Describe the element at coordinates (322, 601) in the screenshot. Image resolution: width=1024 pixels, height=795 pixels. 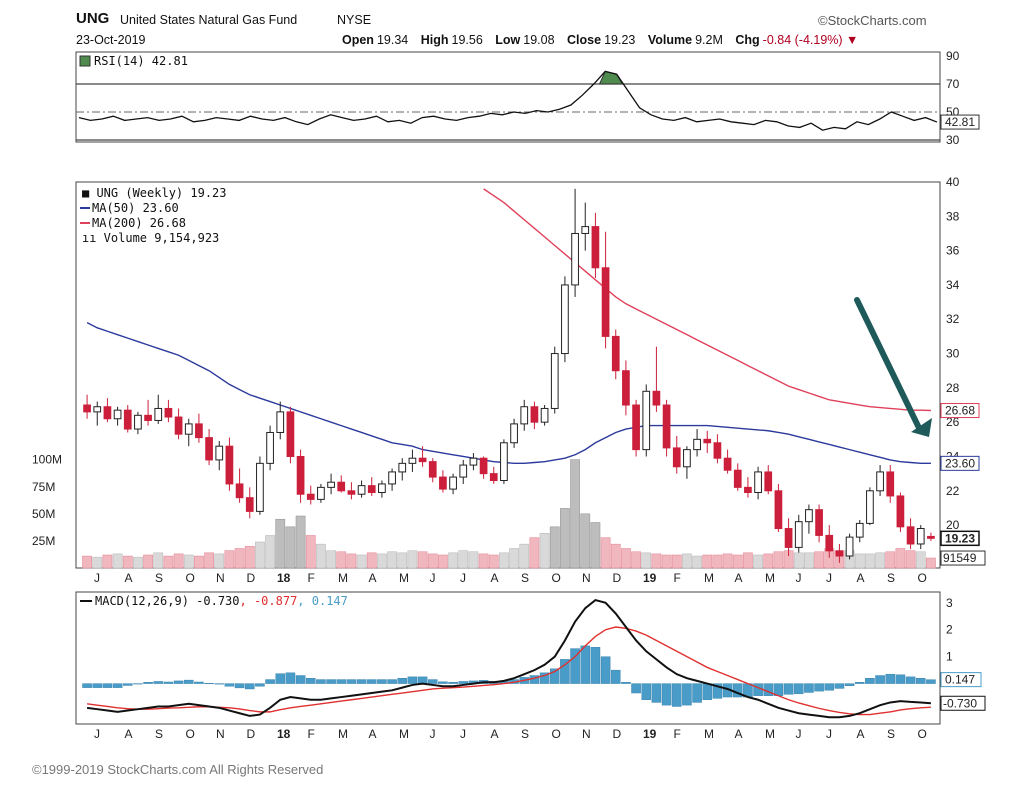
I see `macd-legend-part: , 0.147` at that location.